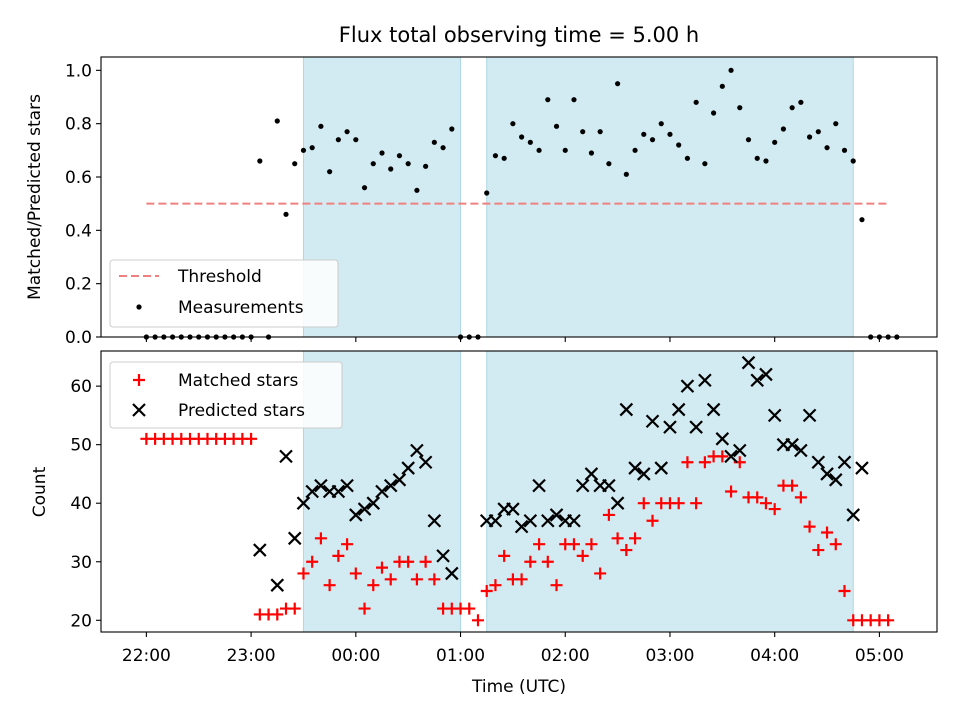 The width and height of the screenshot is (960, 720). Describe the element at coordinates (40, 491) in the screenshot. I see `bottom-y-axis-label: Count` at that location.